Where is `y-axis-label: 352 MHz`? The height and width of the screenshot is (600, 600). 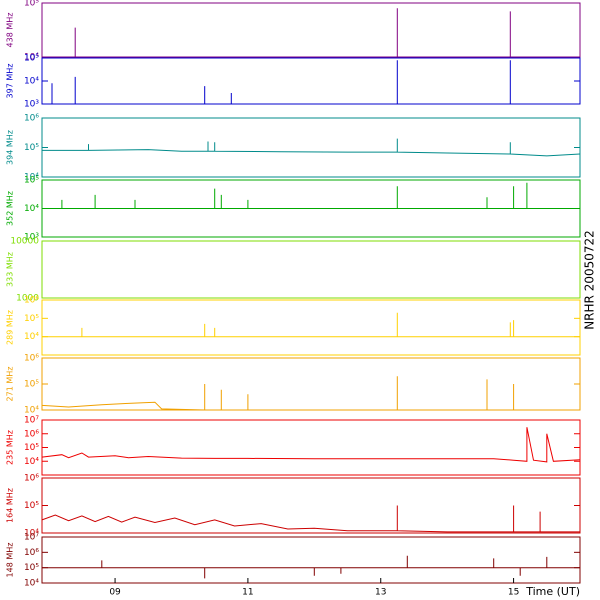 y-axis-label: 352 MHz is located at coordinates (10, 208).